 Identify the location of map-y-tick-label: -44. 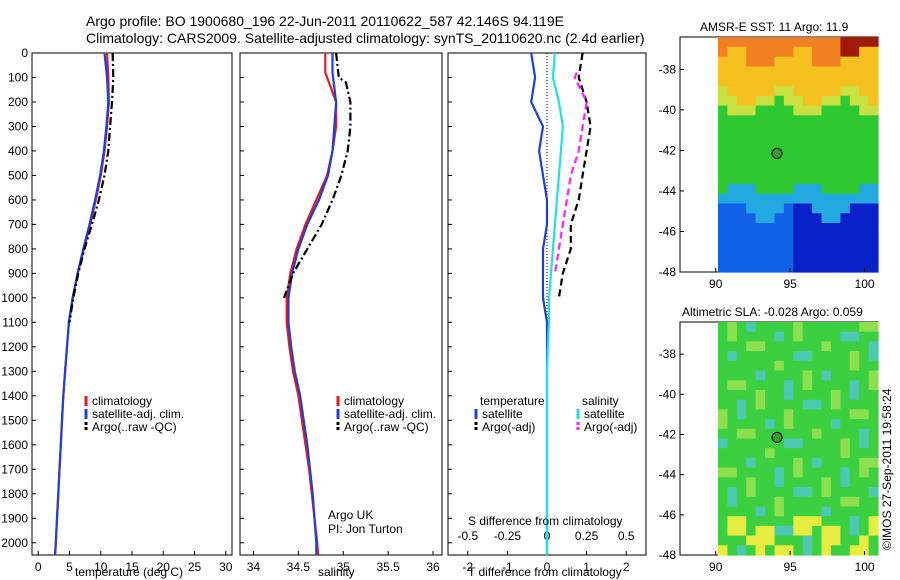
(668, 475).